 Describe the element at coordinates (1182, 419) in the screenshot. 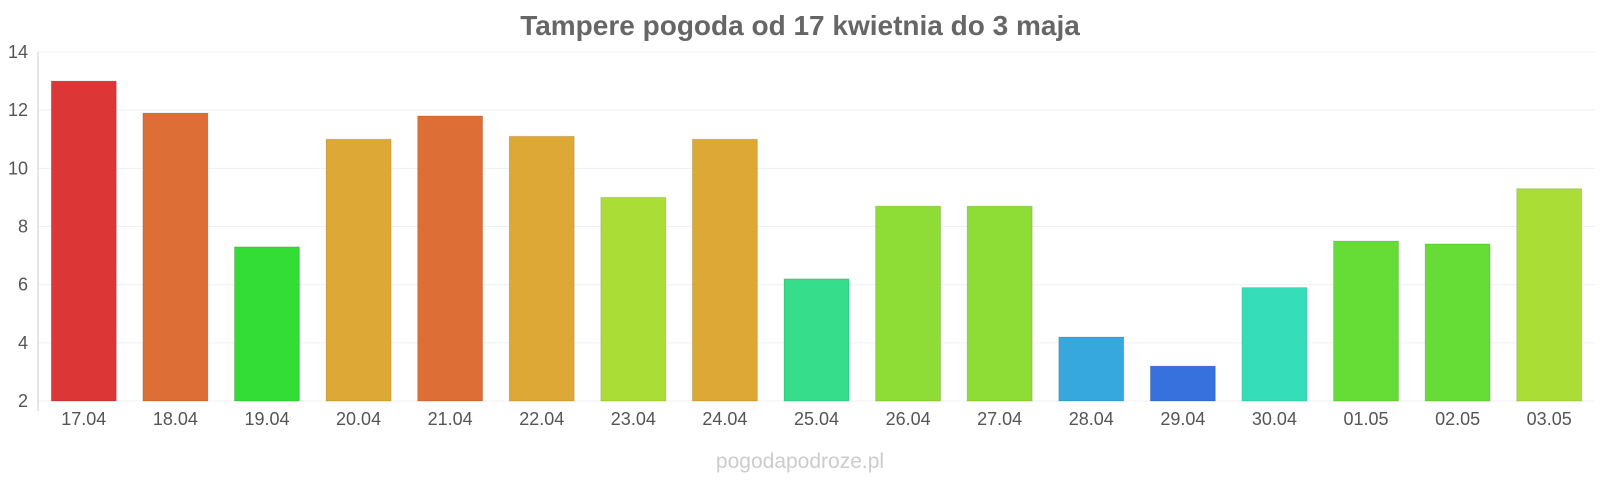

I see `x-tick-label: 29.04` at that location.